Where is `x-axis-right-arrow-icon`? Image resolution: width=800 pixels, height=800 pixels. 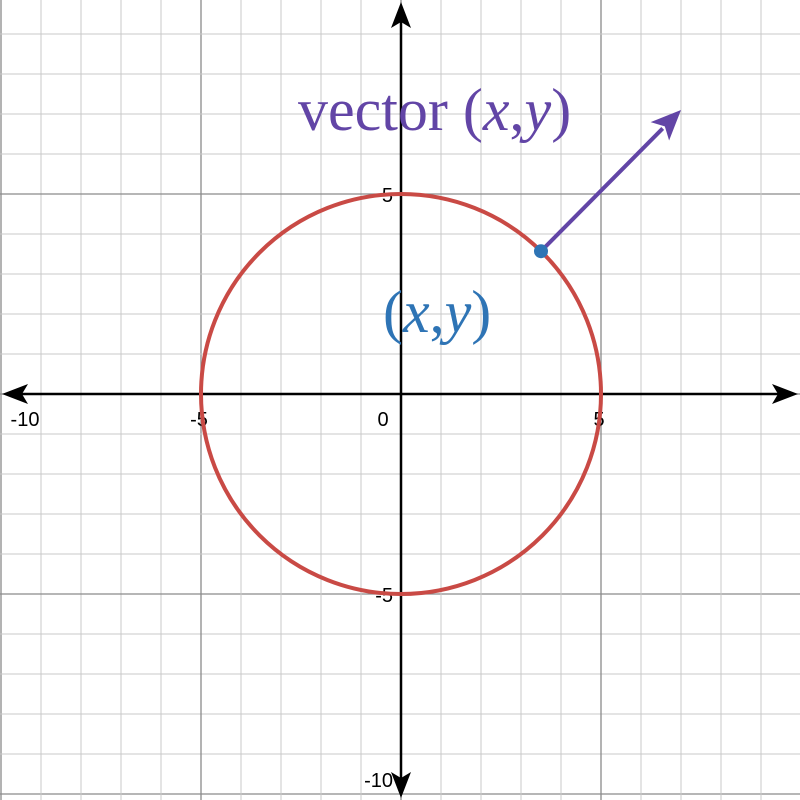
x-axis-right-arrow-icon is located at coordinates (785, 394).